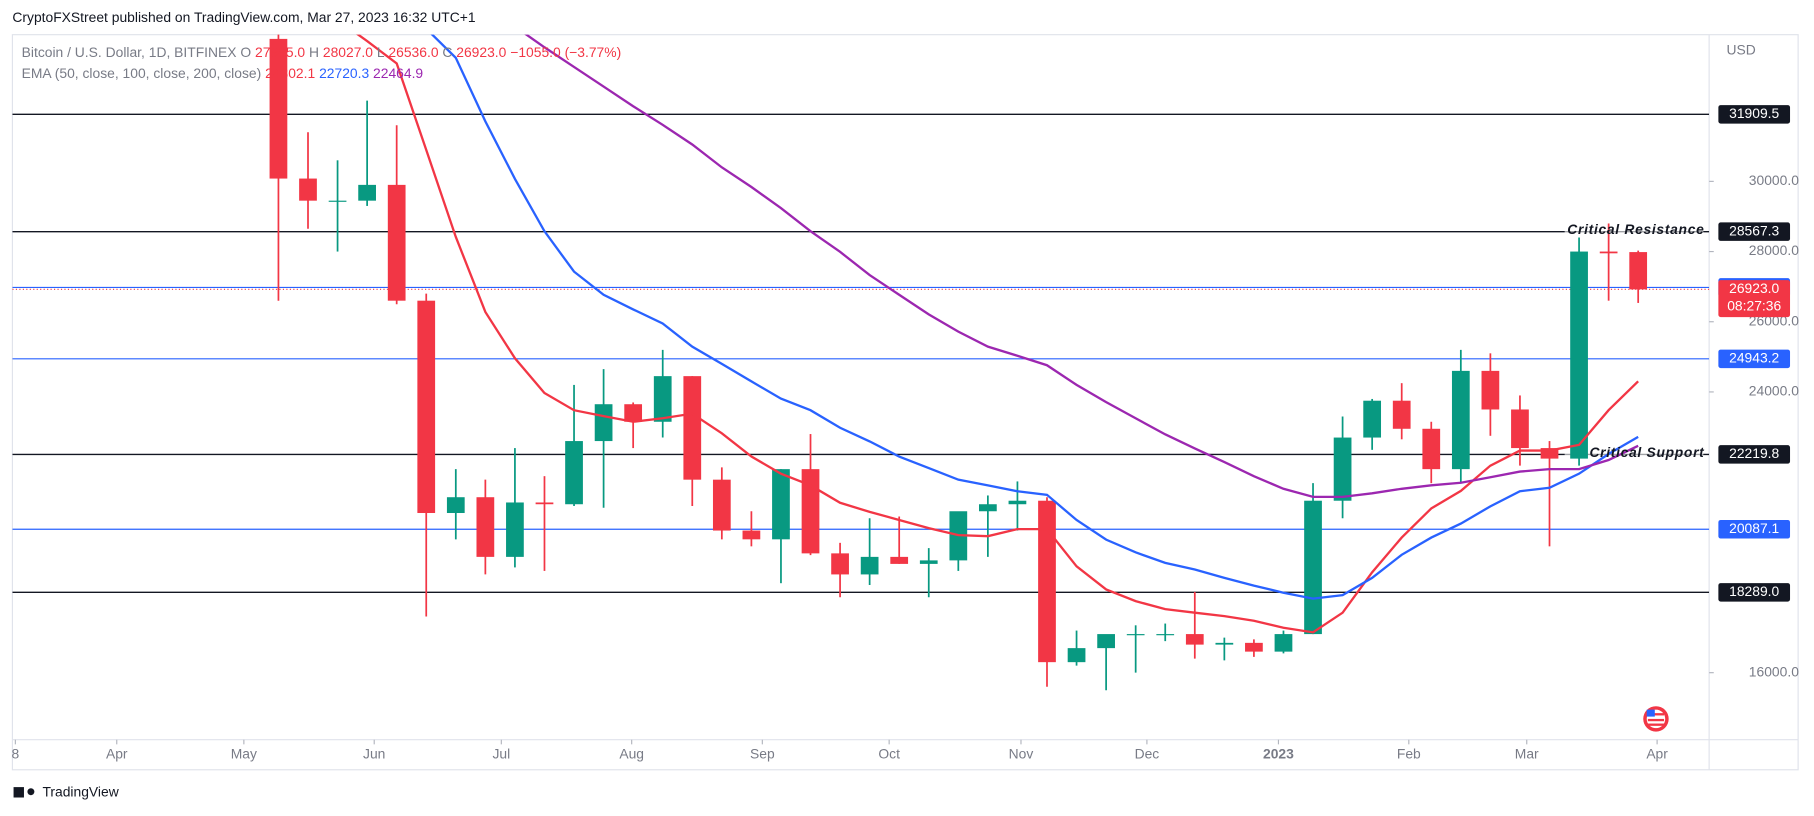 Image resolution: width=1814 pixels, height=816 pixels. Describe the element at coordinates (1278, 753) in the screenshot. I see `x-tick-label: 2023` at that location.